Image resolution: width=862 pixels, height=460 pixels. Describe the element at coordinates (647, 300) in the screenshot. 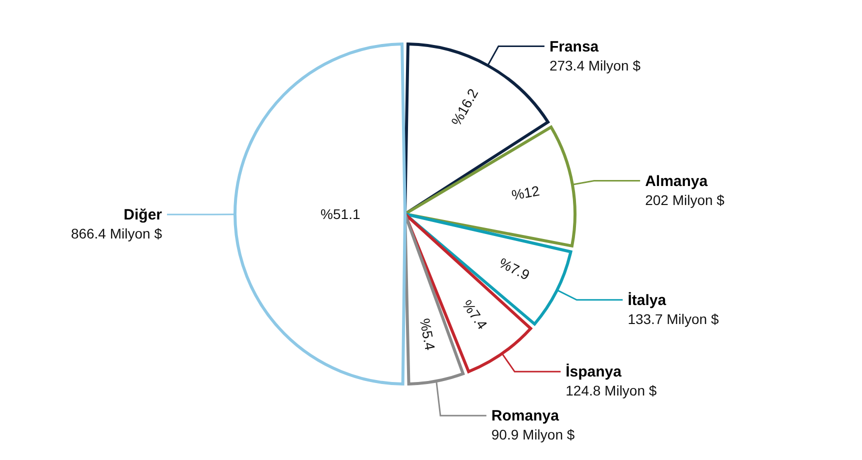

I see `slice-label: İtalya` at that location.